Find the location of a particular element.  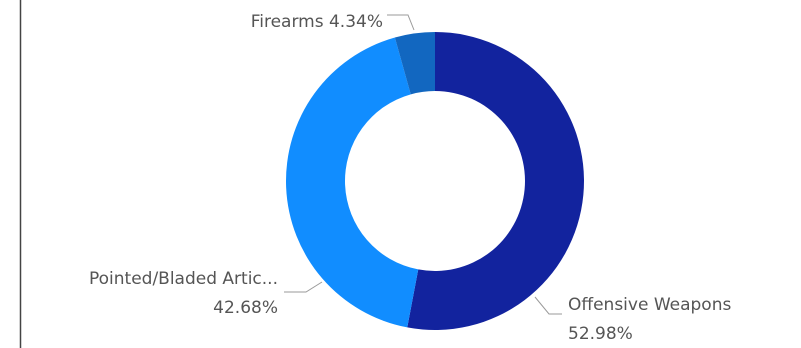

label-firearms: Firearms 4.34% is located at coordinates (317, 22).